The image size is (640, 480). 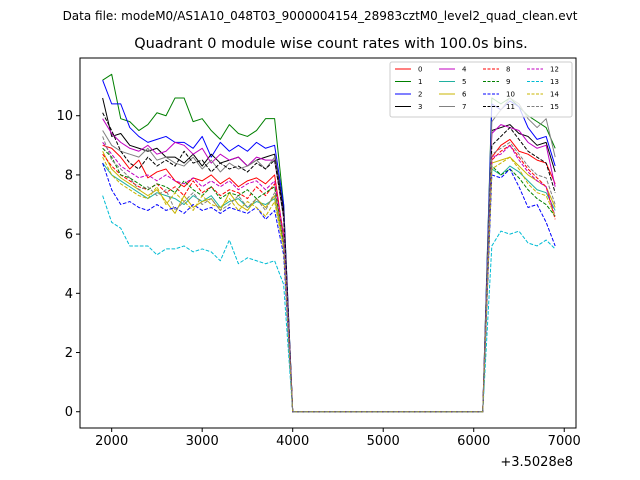 What do you see at coordinates (464, 82) in the screenshot?
I see `legend-label-5: 5` at bounding box center [464, 82].